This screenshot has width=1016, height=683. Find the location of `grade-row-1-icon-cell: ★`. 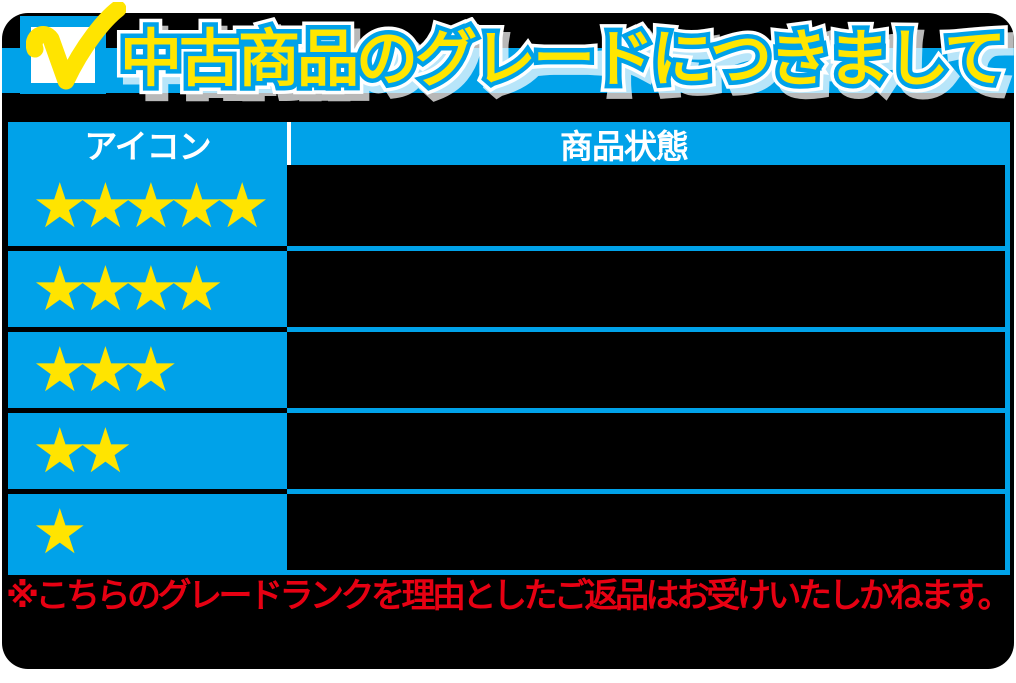

grade-row-1-icon-cell: ★ is located at coordinates (147, 529).